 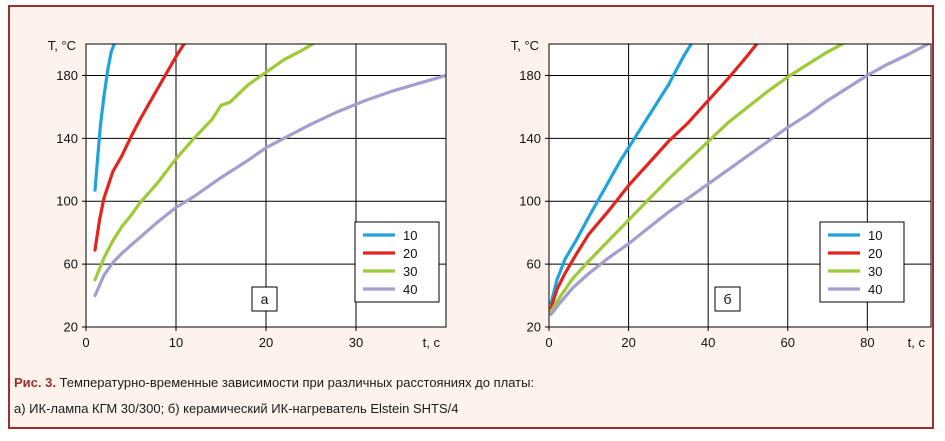 What do you see at coordinates (708, 342) in the screenshot?
I see `x-tick-label: 40` at bounding box center [708, 342].